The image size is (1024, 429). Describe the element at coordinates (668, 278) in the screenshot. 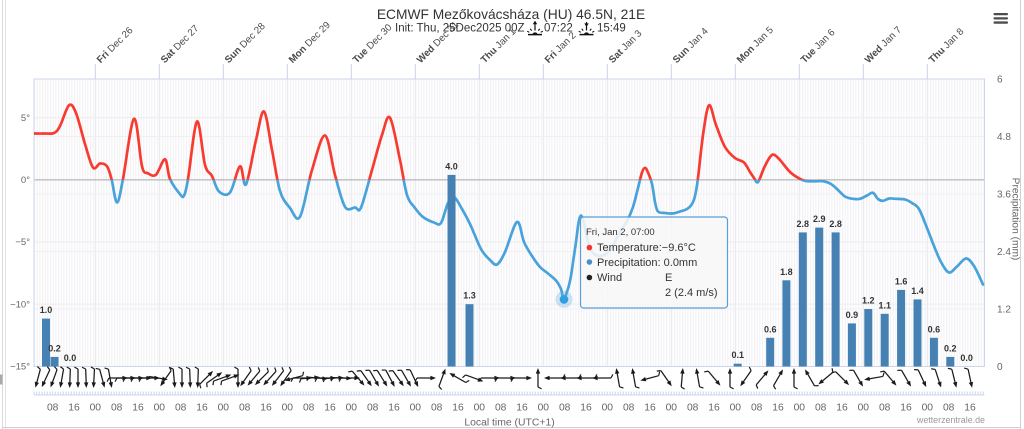

I see `svg-text: E` at that location.